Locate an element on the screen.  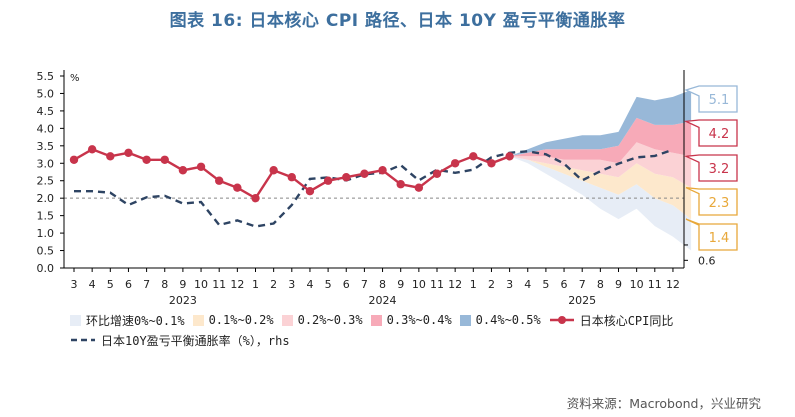
year-label: 2023 is located at coordinates (183, 300).